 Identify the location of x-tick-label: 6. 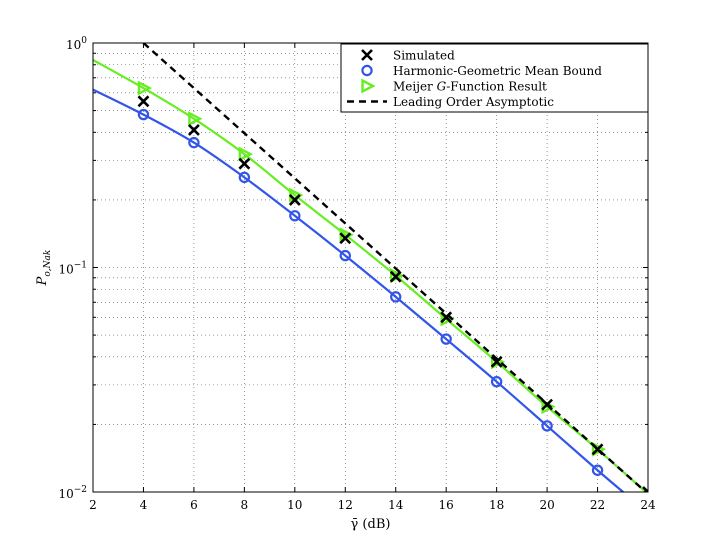
(194, 505).